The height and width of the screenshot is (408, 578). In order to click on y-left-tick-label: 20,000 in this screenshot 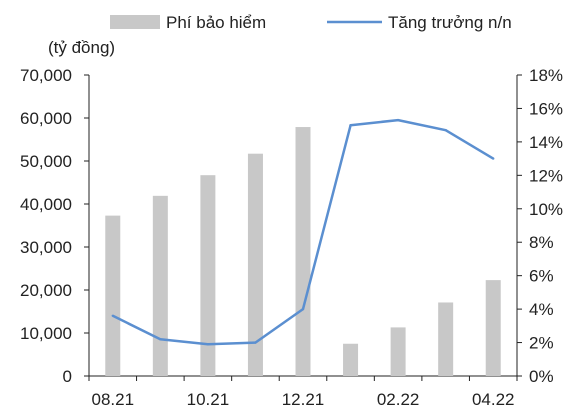, I will do `click(46, 290)`.